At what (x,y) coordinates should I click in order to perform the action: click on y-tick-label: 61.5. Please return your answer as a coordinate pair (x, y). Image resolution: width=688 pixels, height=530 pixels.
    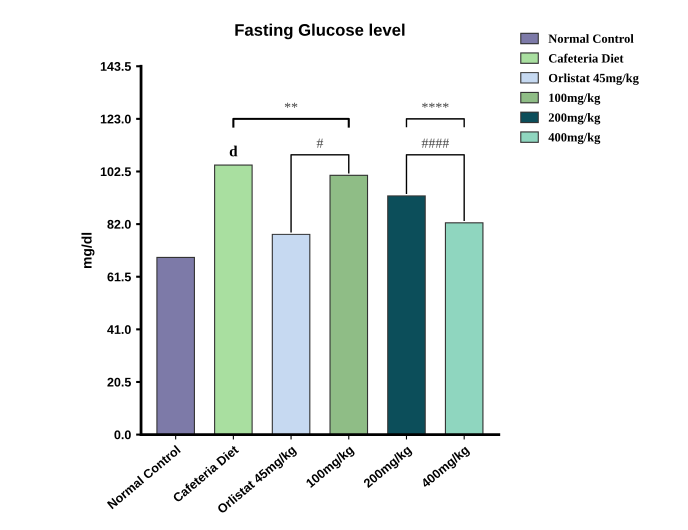
    Looking at the image, I should click on (119, 277).